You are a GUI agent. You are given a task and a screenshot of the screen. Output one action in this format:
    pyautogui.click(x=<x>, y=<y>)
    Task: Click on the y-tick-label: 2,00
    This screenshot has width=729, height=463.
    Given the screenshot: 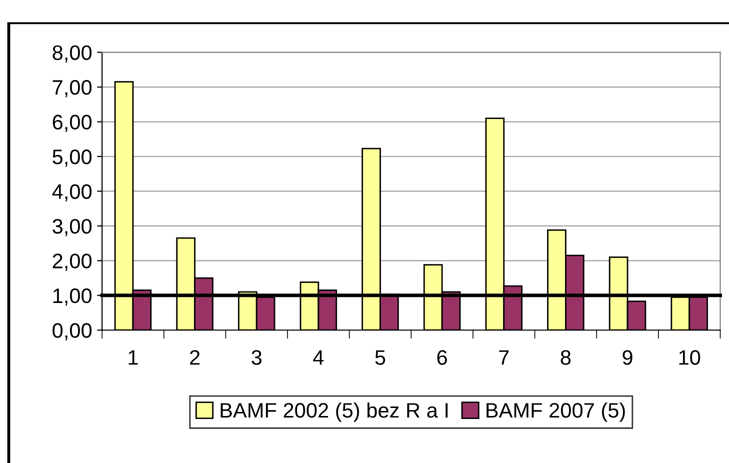 What is the action you would take?
    pyautogui.click(x=72, y=262)
    